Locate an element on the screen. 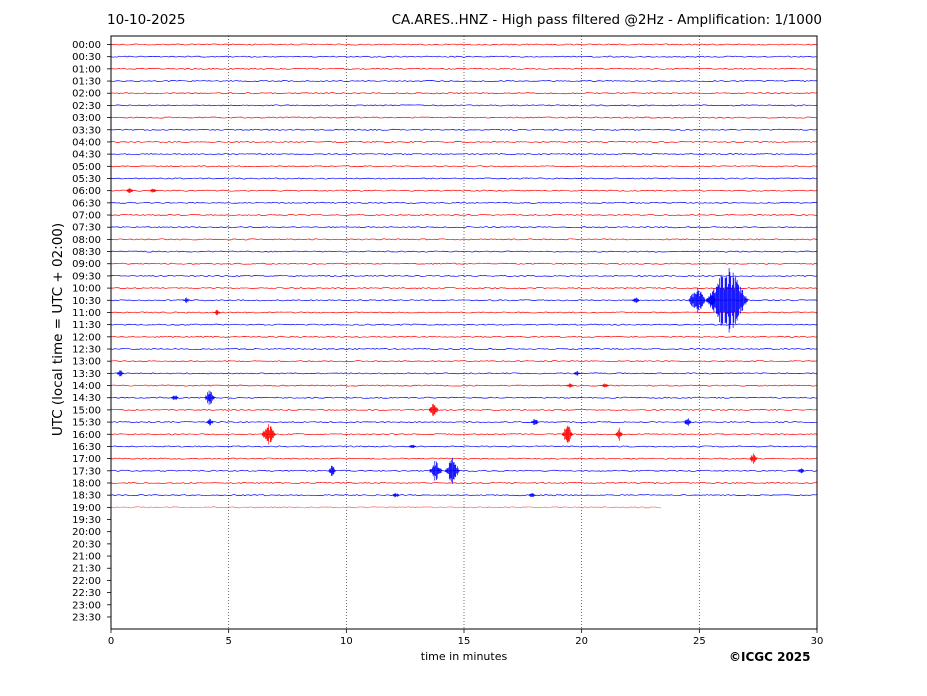 The image size is (927, 696). y-tick-label: 04:00 is located at coordinates (86, 142).